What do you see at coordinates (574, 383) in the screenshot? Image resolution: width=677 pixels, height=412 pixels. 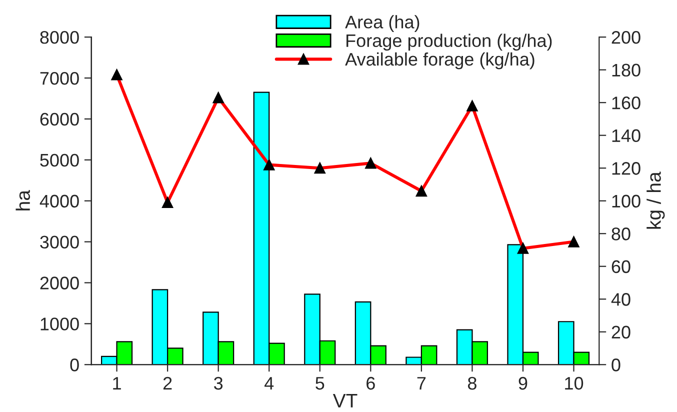 I see `x-tick-label: 10` at bounding box center [574, 383].